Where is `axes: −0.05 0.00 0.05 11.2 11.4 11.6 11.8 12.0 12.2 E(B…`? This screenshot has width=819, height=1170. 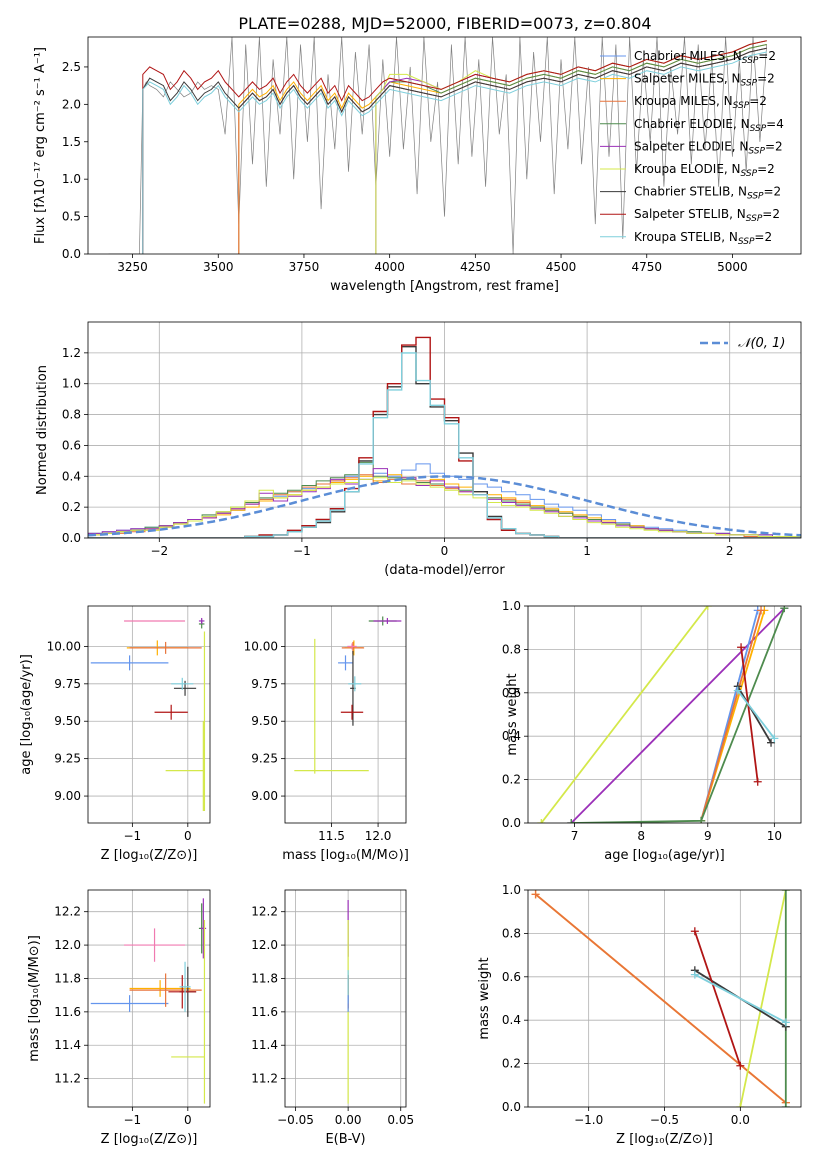
axes: −0.05 0.00 0.05 11.2 11.4 11.6 11.8 12.0 12.2 E(B… is located at coordinates (332, 1018).